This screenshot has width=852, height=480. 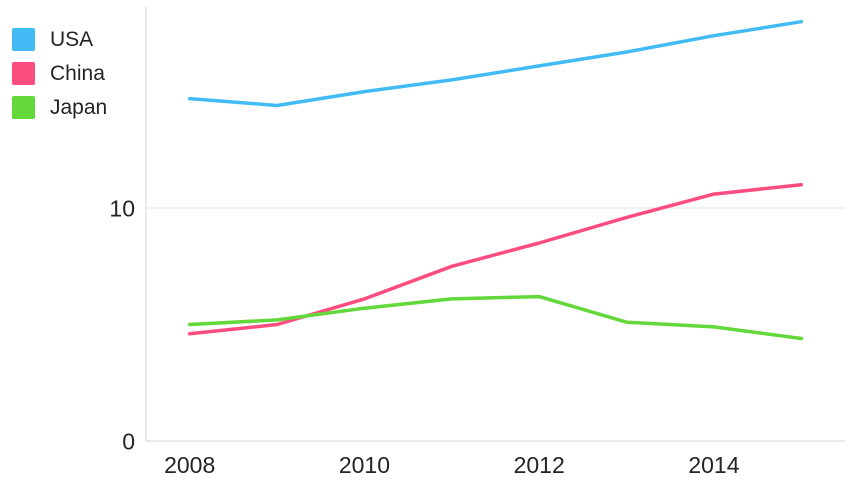 I want to click on chart-legend: USA China Japan, so click(x=59, y=73).